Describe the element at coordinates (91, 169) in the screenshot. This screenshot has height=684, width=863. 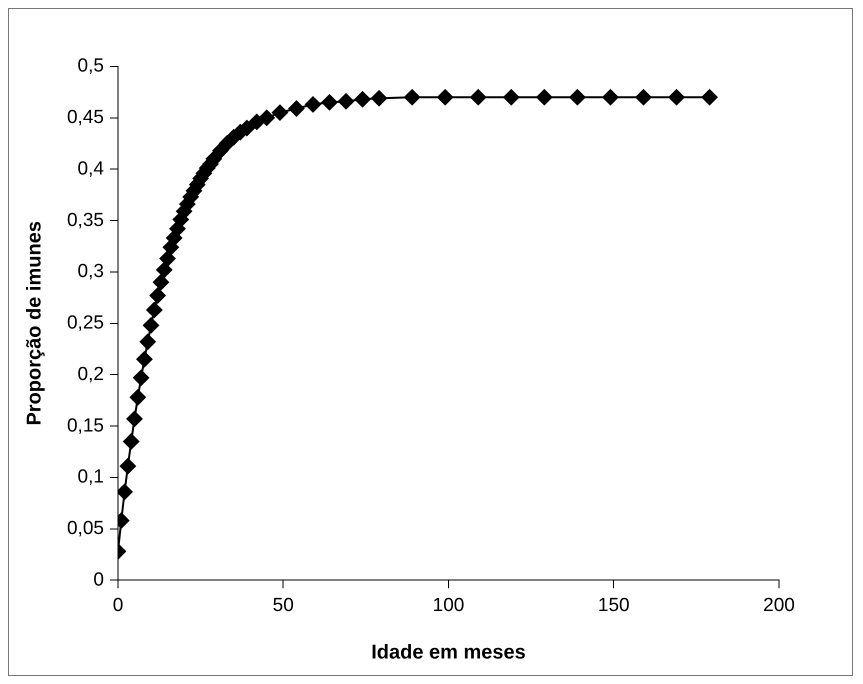
I see `y-tick-label: 0,4` at that location.